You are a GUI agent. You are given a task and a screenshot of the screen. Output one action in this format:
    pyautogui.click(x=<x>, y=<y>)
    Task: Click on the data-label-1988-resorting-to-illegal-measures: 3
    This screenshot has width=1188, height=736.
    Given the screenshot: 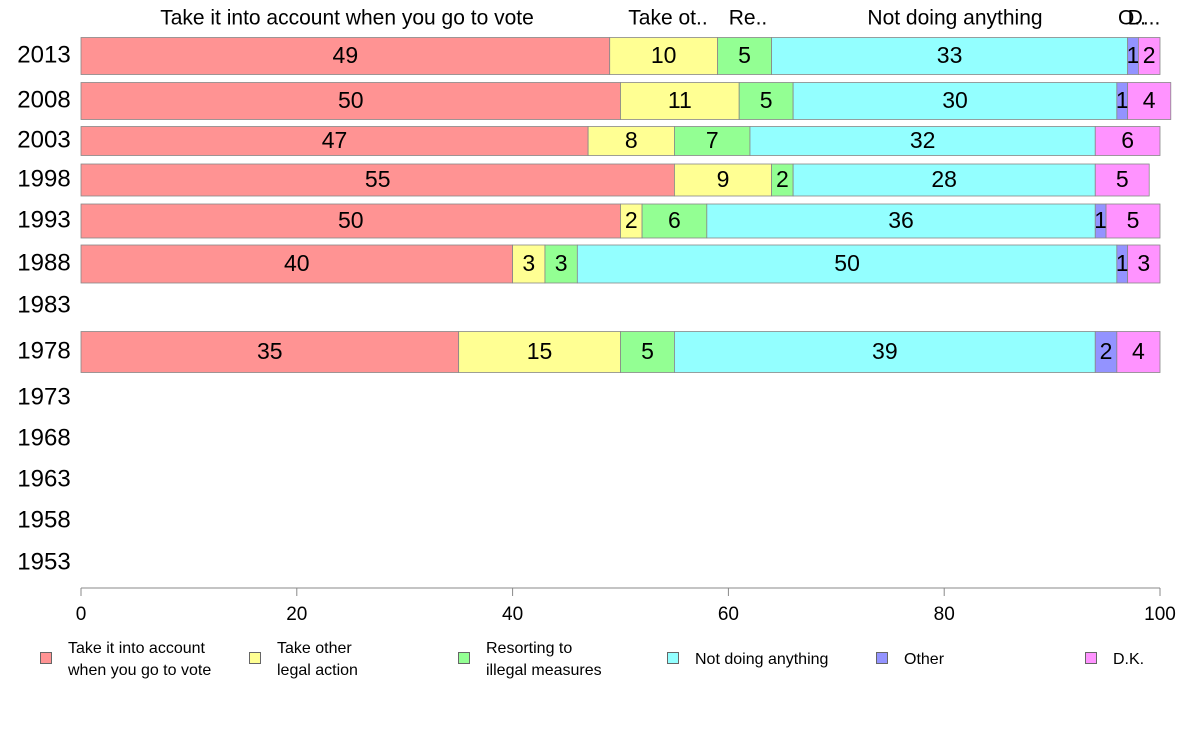 What is the action you would take?
    pyautogui.click(x=561, y=263)
    